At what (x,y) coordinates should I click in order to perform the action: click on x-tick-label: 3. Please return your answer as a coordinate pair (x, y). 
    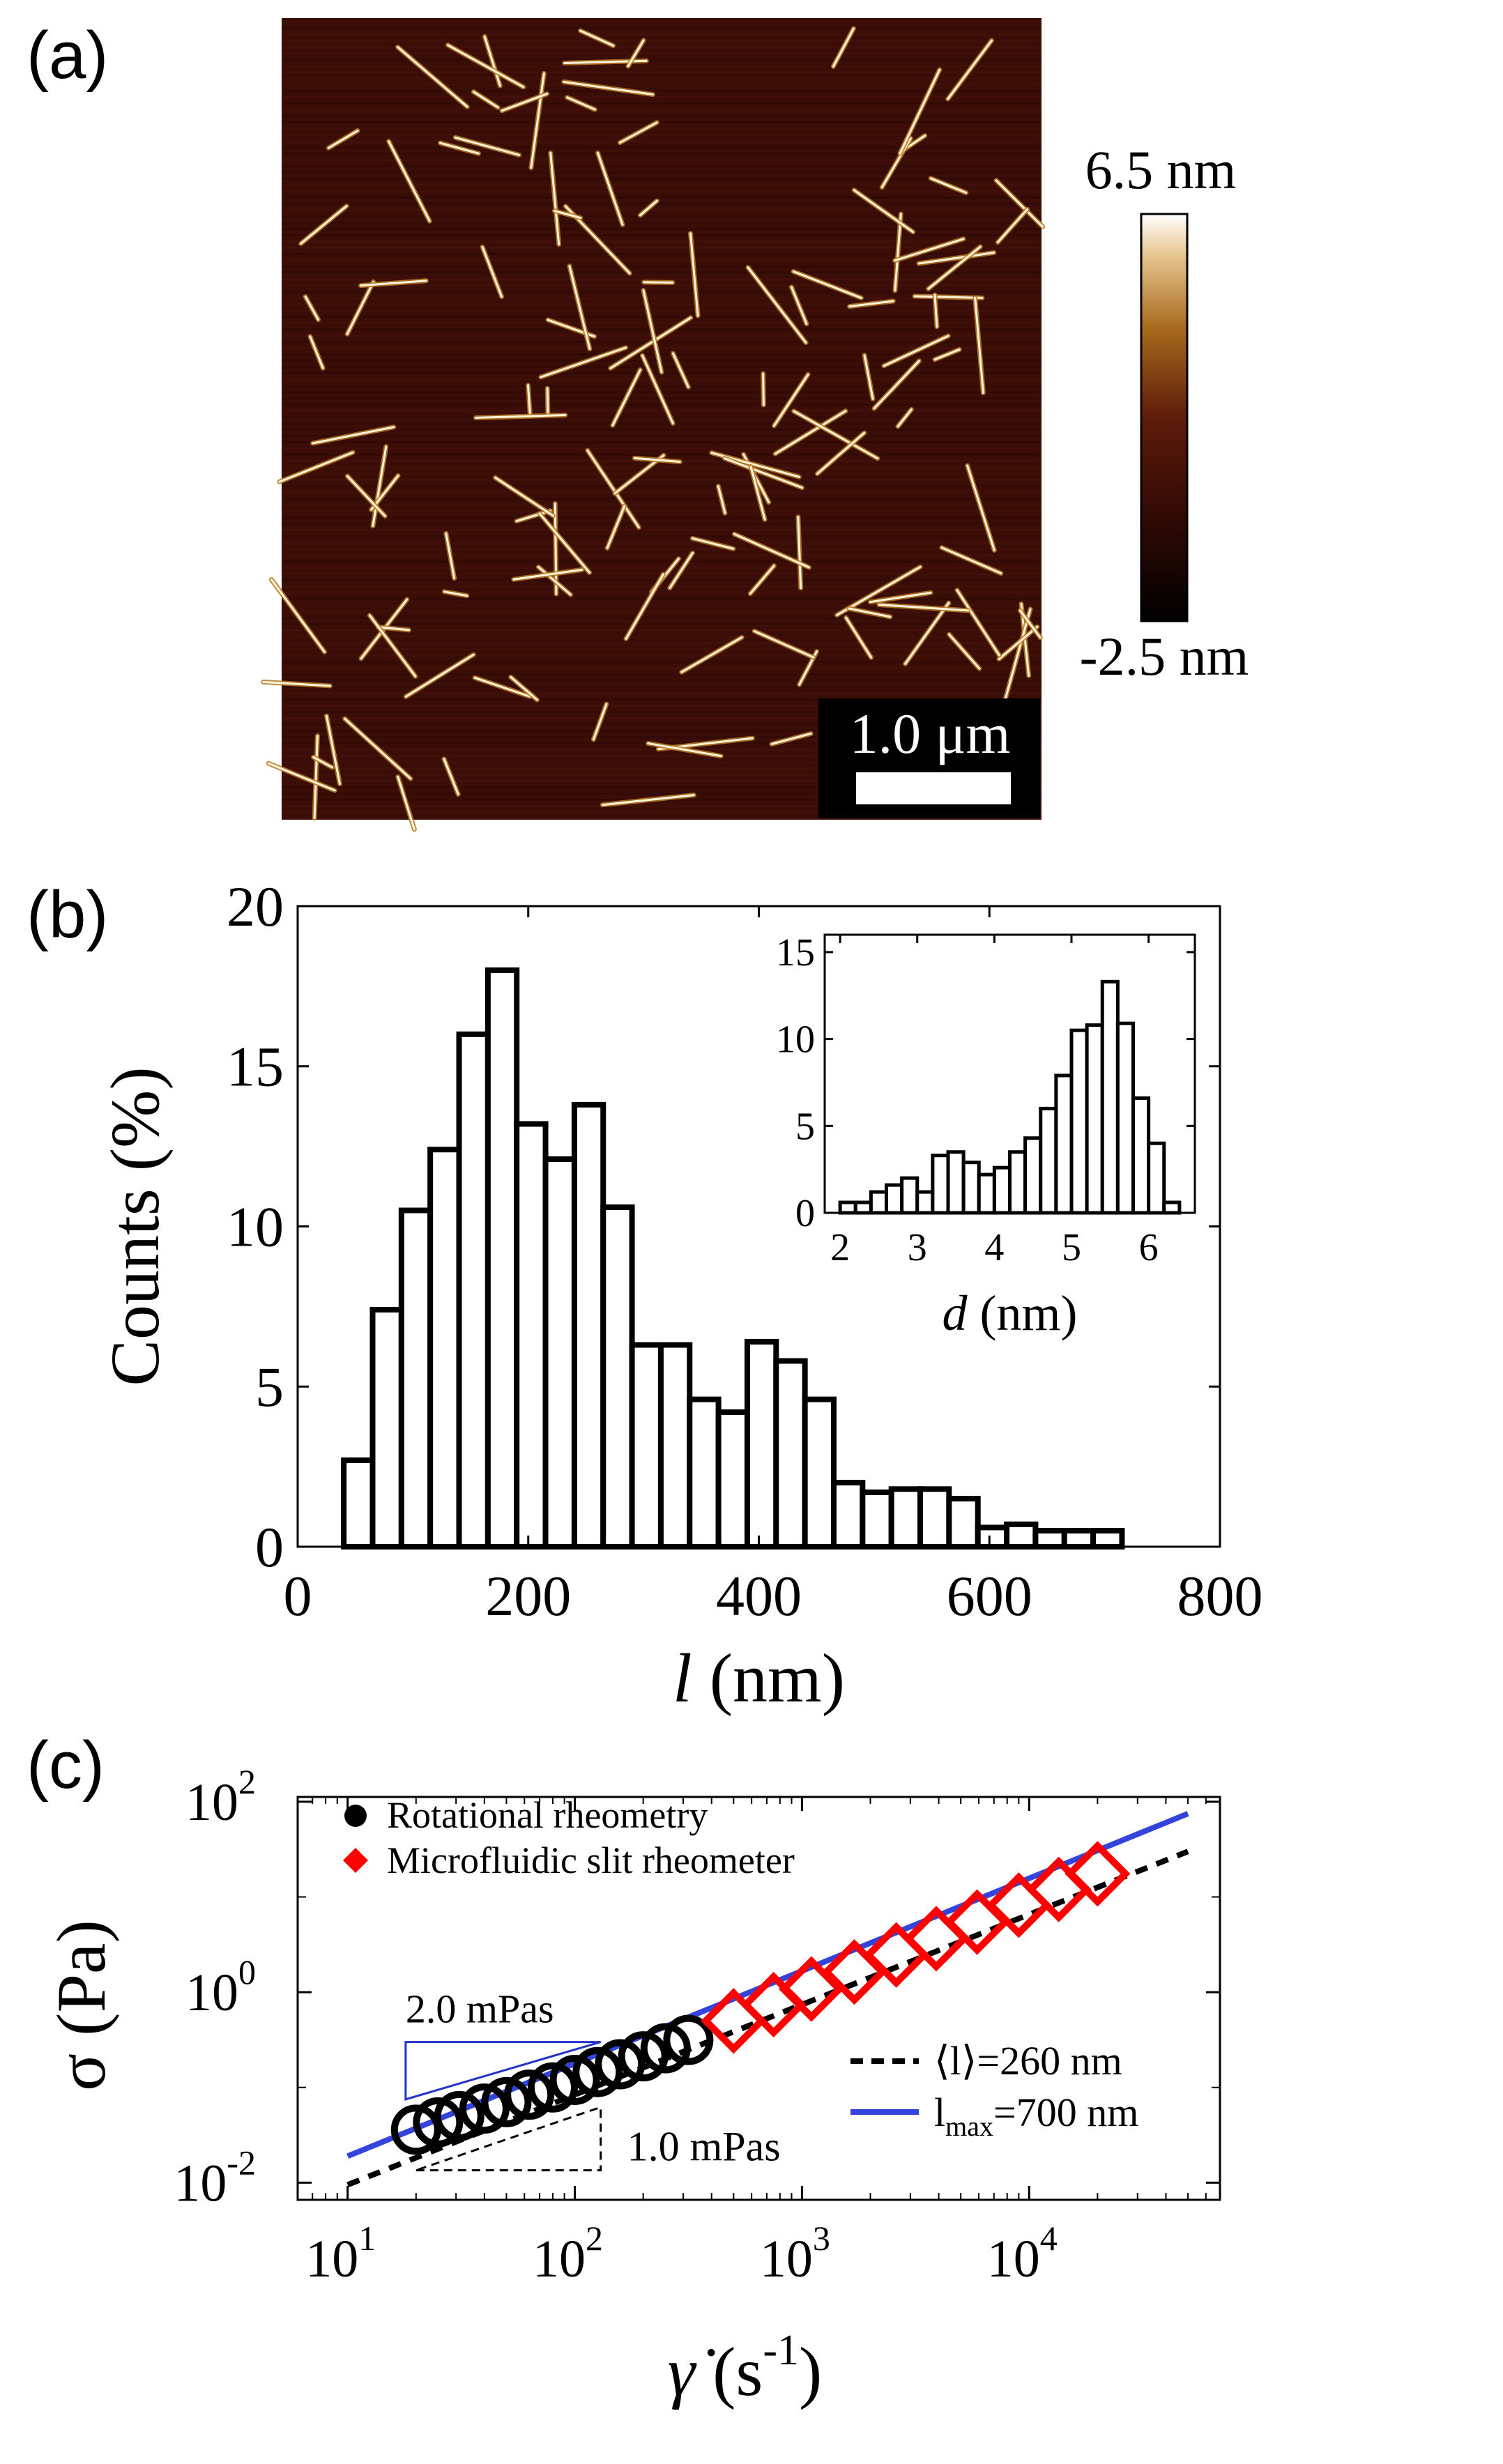
    Looking at the image, I should click on (917, 1247).